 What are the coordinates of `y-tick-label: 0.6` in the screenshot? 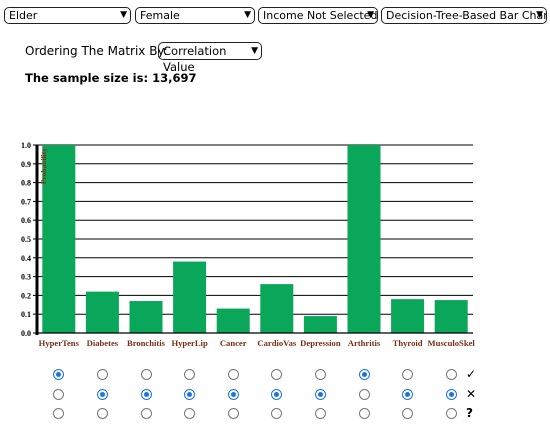 It's located at (26, 220).